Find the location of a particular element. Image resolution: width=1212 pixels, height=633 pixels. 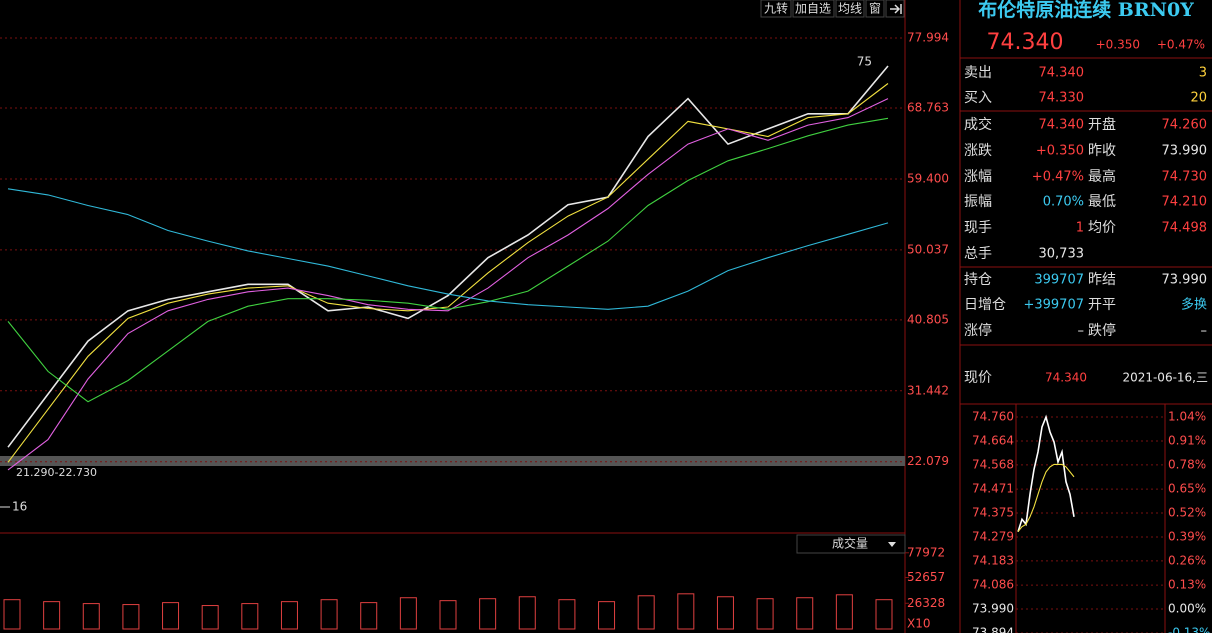

y-tick-label: 73.894 is located at coordinates (993, 629).